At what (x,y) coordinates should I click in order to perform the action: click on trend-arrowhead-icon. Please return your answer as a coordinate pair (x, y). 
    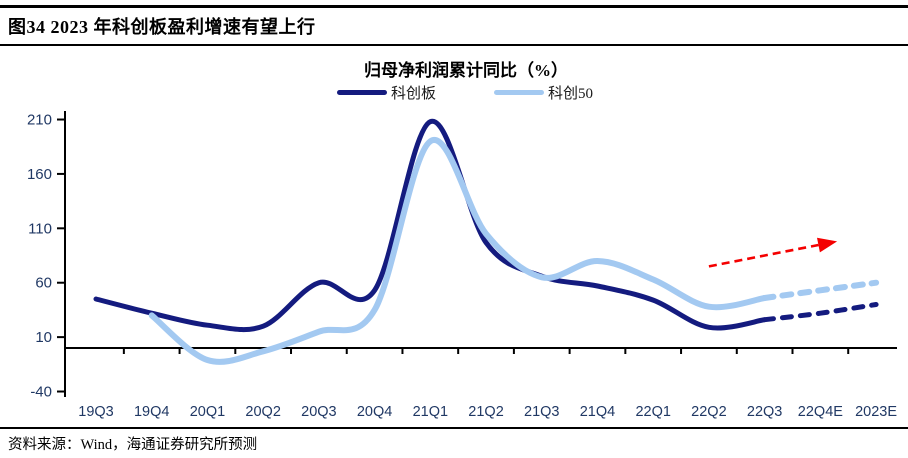
    Looking at the image, I should click on (827, 245).